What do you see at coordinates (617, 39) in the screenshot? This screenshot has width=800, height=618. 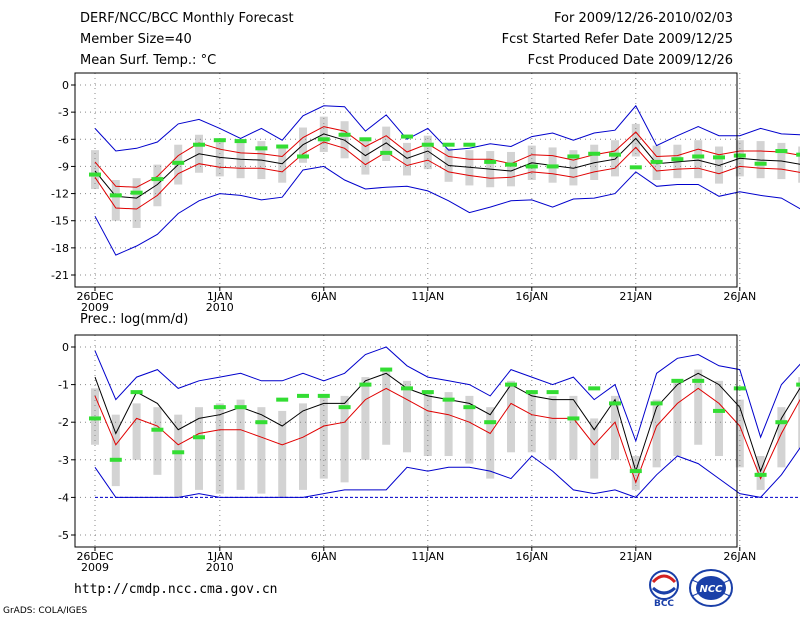 I see `fcst-started-date: Fcst Started Refer Date 2009/12/25` at bounding box center [617, 39].